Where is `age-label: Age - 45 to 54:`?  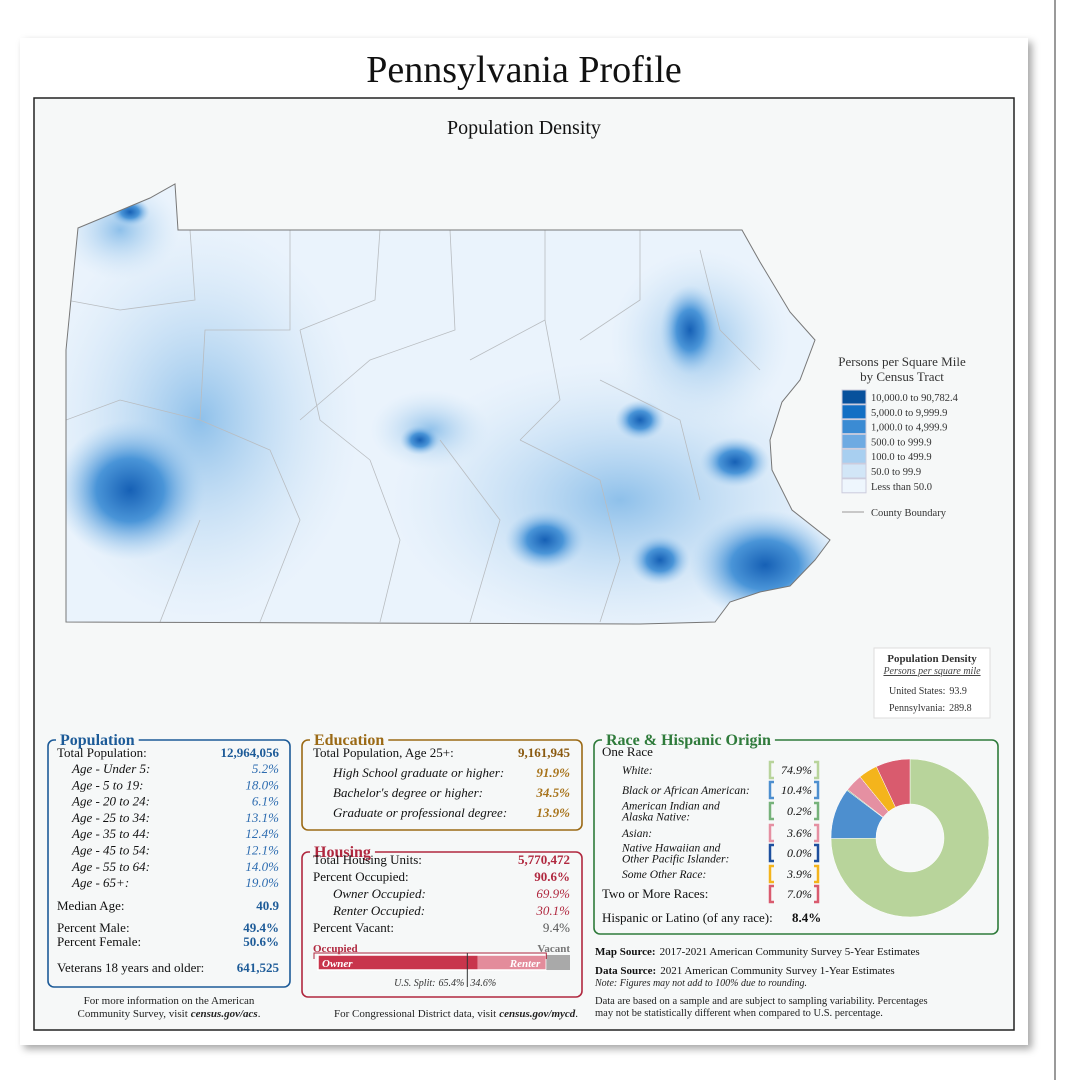
age-label: Age - 45 to 54: is located at coordinates (110, 850).